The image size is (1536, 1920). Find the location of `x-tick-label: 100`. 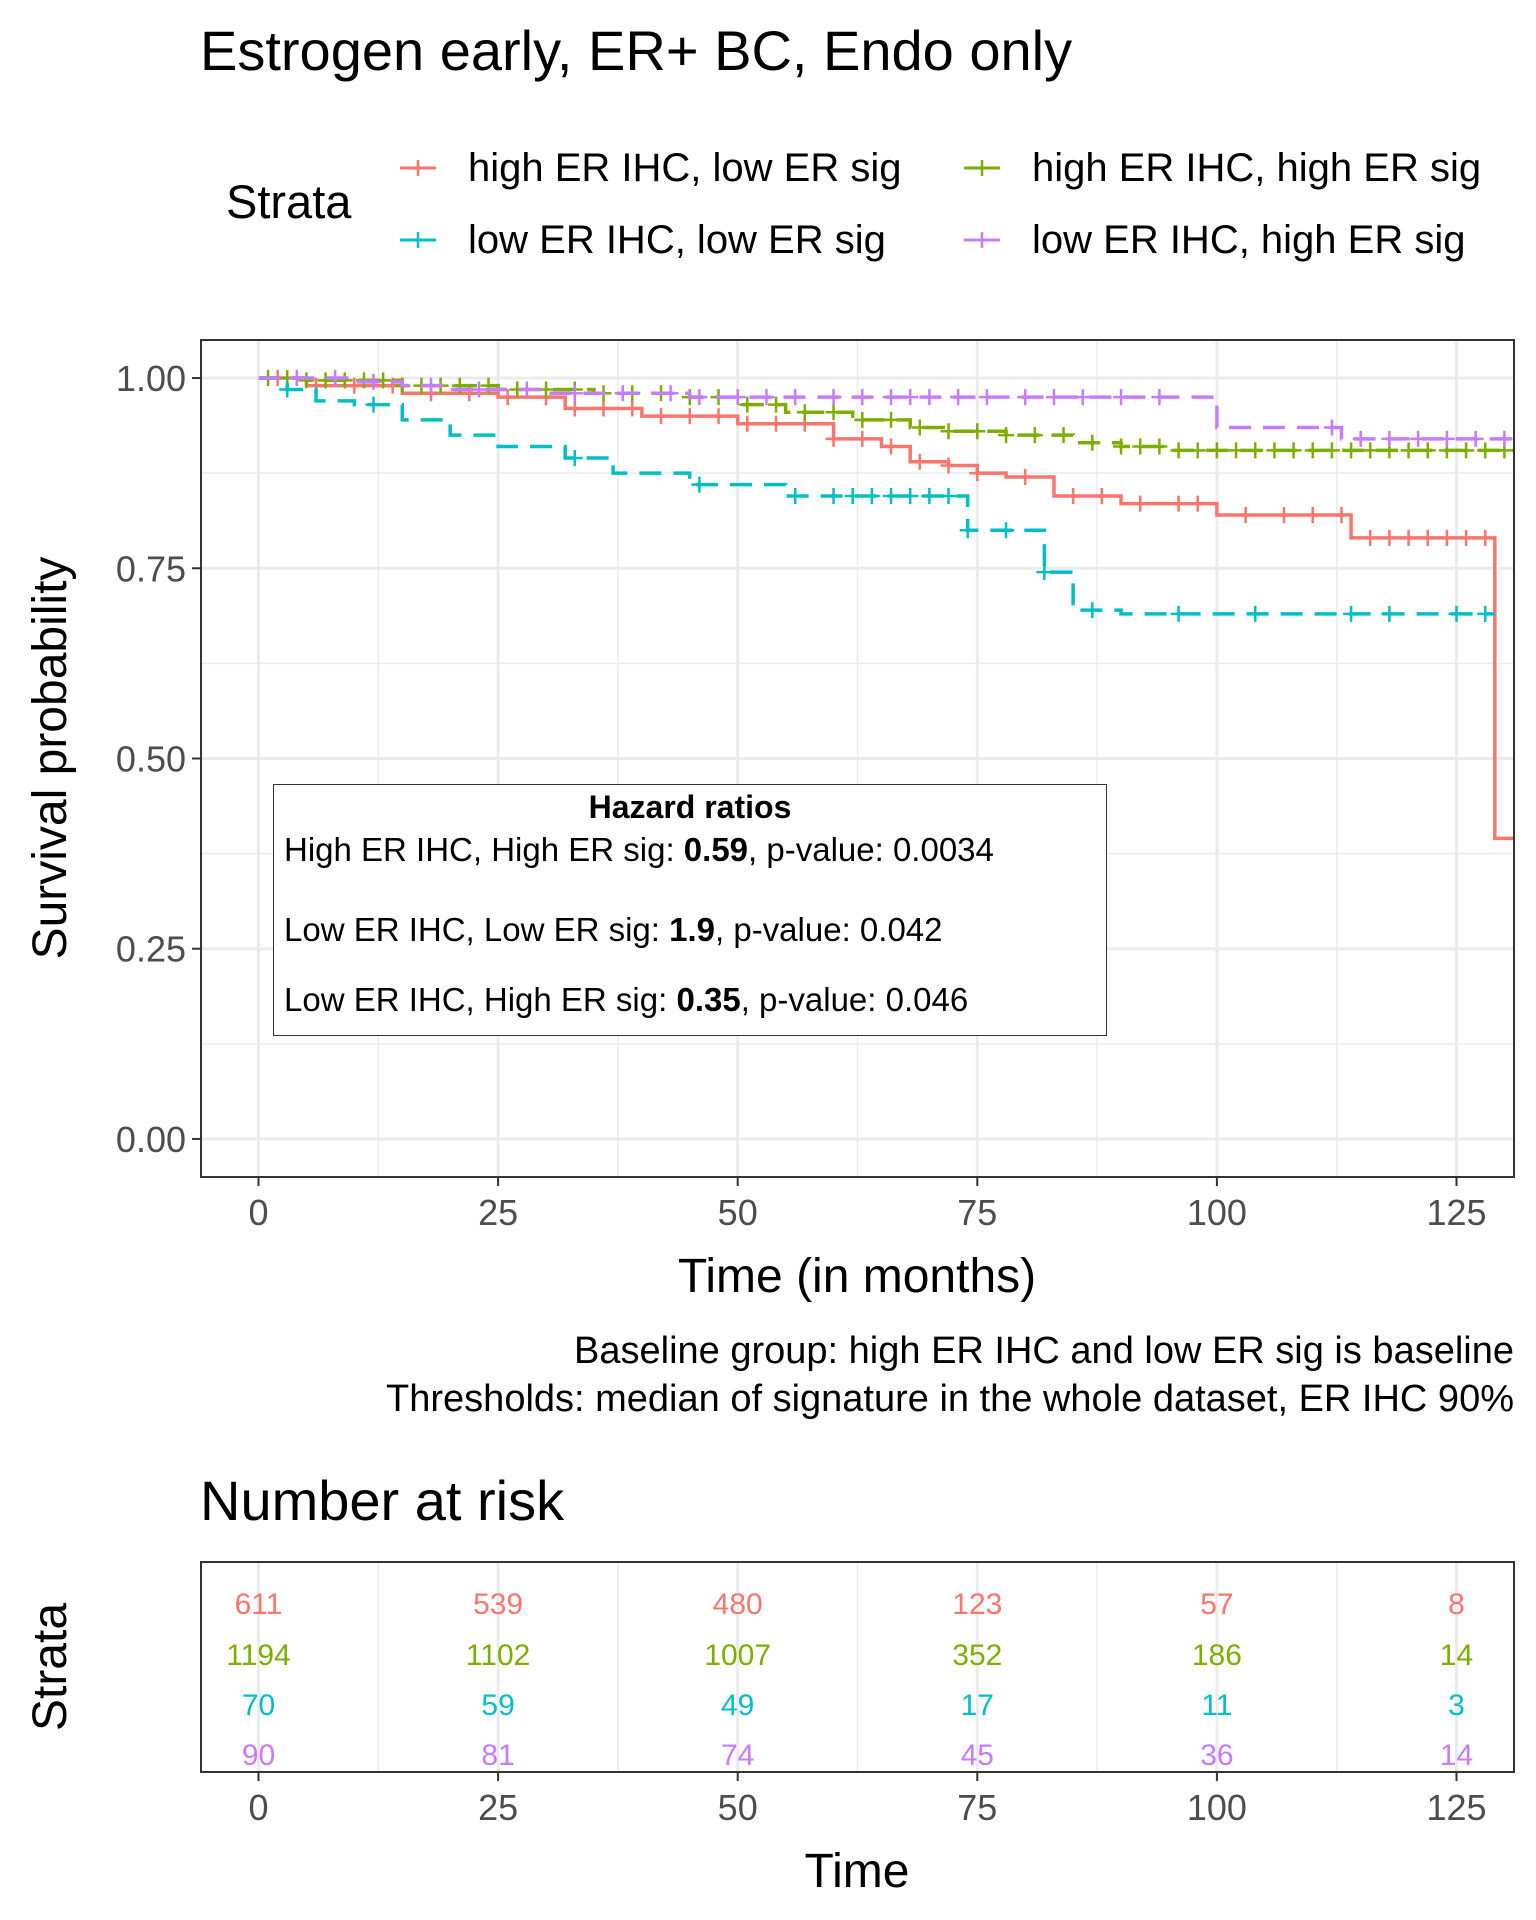

x-tick-label: 100 is located at coordinates (1217, 1212).